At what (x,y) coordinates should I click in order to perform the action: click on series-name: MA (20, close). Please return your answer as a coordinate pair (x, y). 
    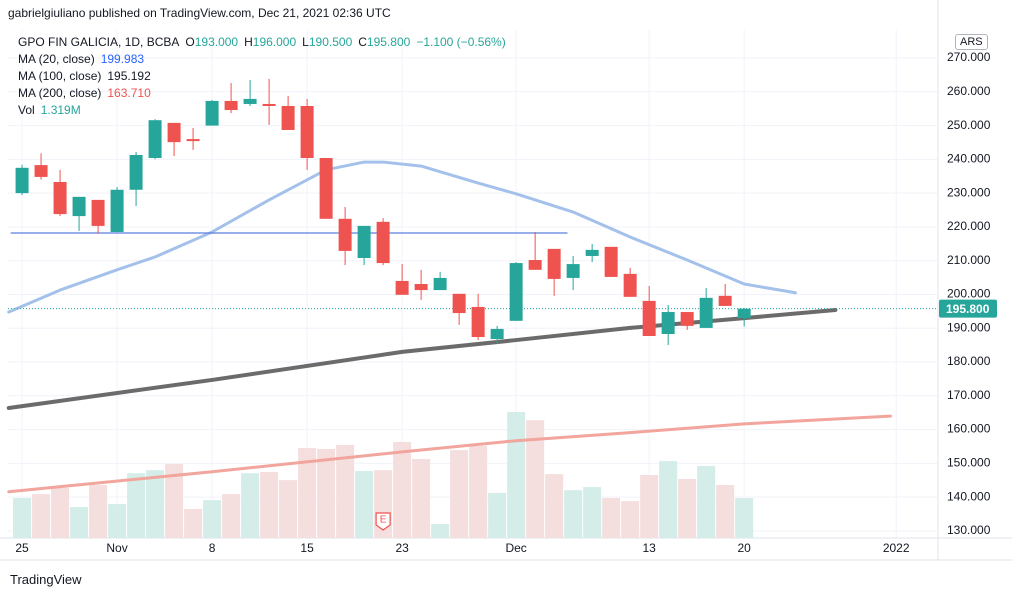
    Looking at the image, I should click on (56, 59).